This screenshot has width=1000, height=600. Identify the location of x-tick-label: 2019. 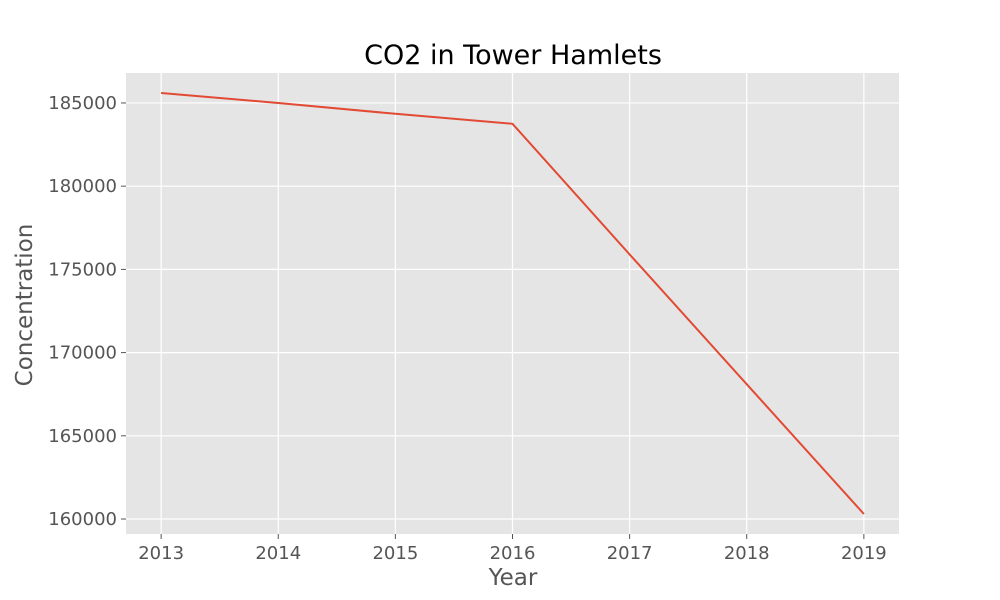
(864, 553).